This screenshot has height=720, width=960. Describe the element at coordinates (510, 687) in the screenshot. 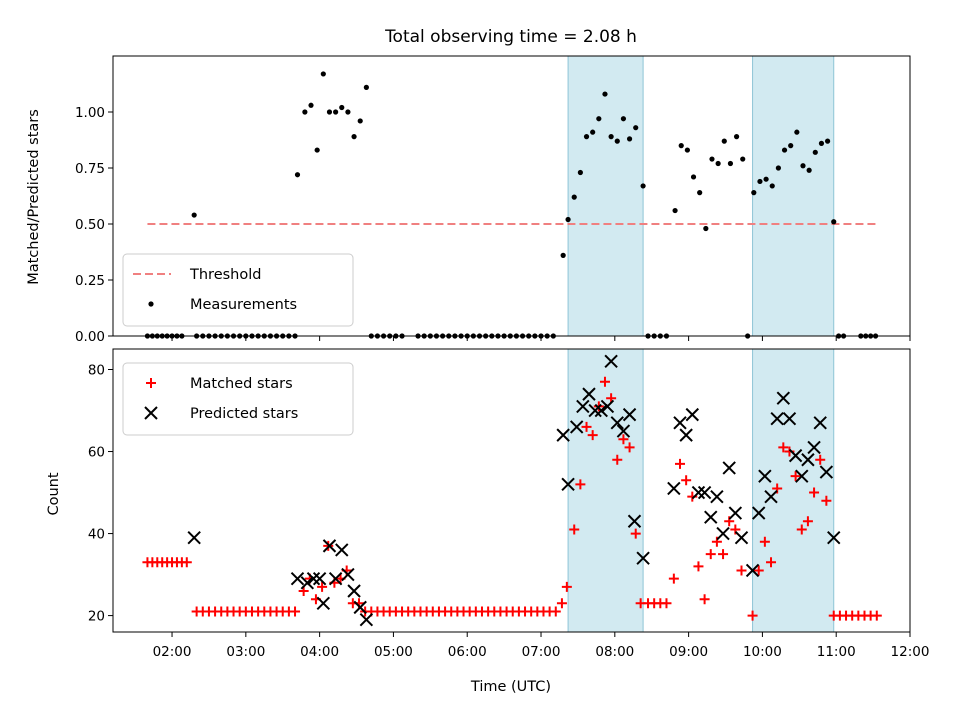

I see `x-axis-label: Time (UTC)` at that location.